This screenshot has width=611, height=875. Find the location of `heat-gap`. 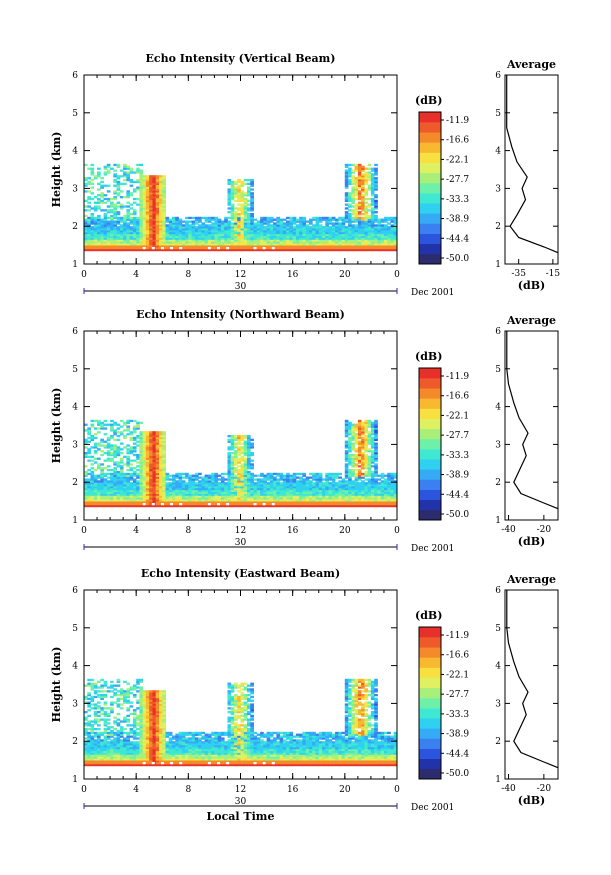

heat-gap is located at coordinates (144, 248).